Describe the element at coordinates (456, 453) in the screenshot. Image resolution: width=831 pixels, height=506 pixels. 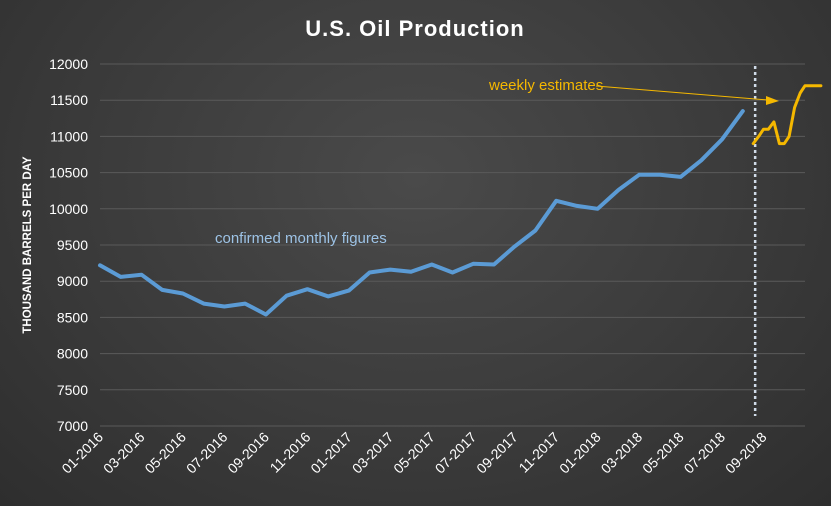
I see `x-tick-label: 07-2017` at that location.